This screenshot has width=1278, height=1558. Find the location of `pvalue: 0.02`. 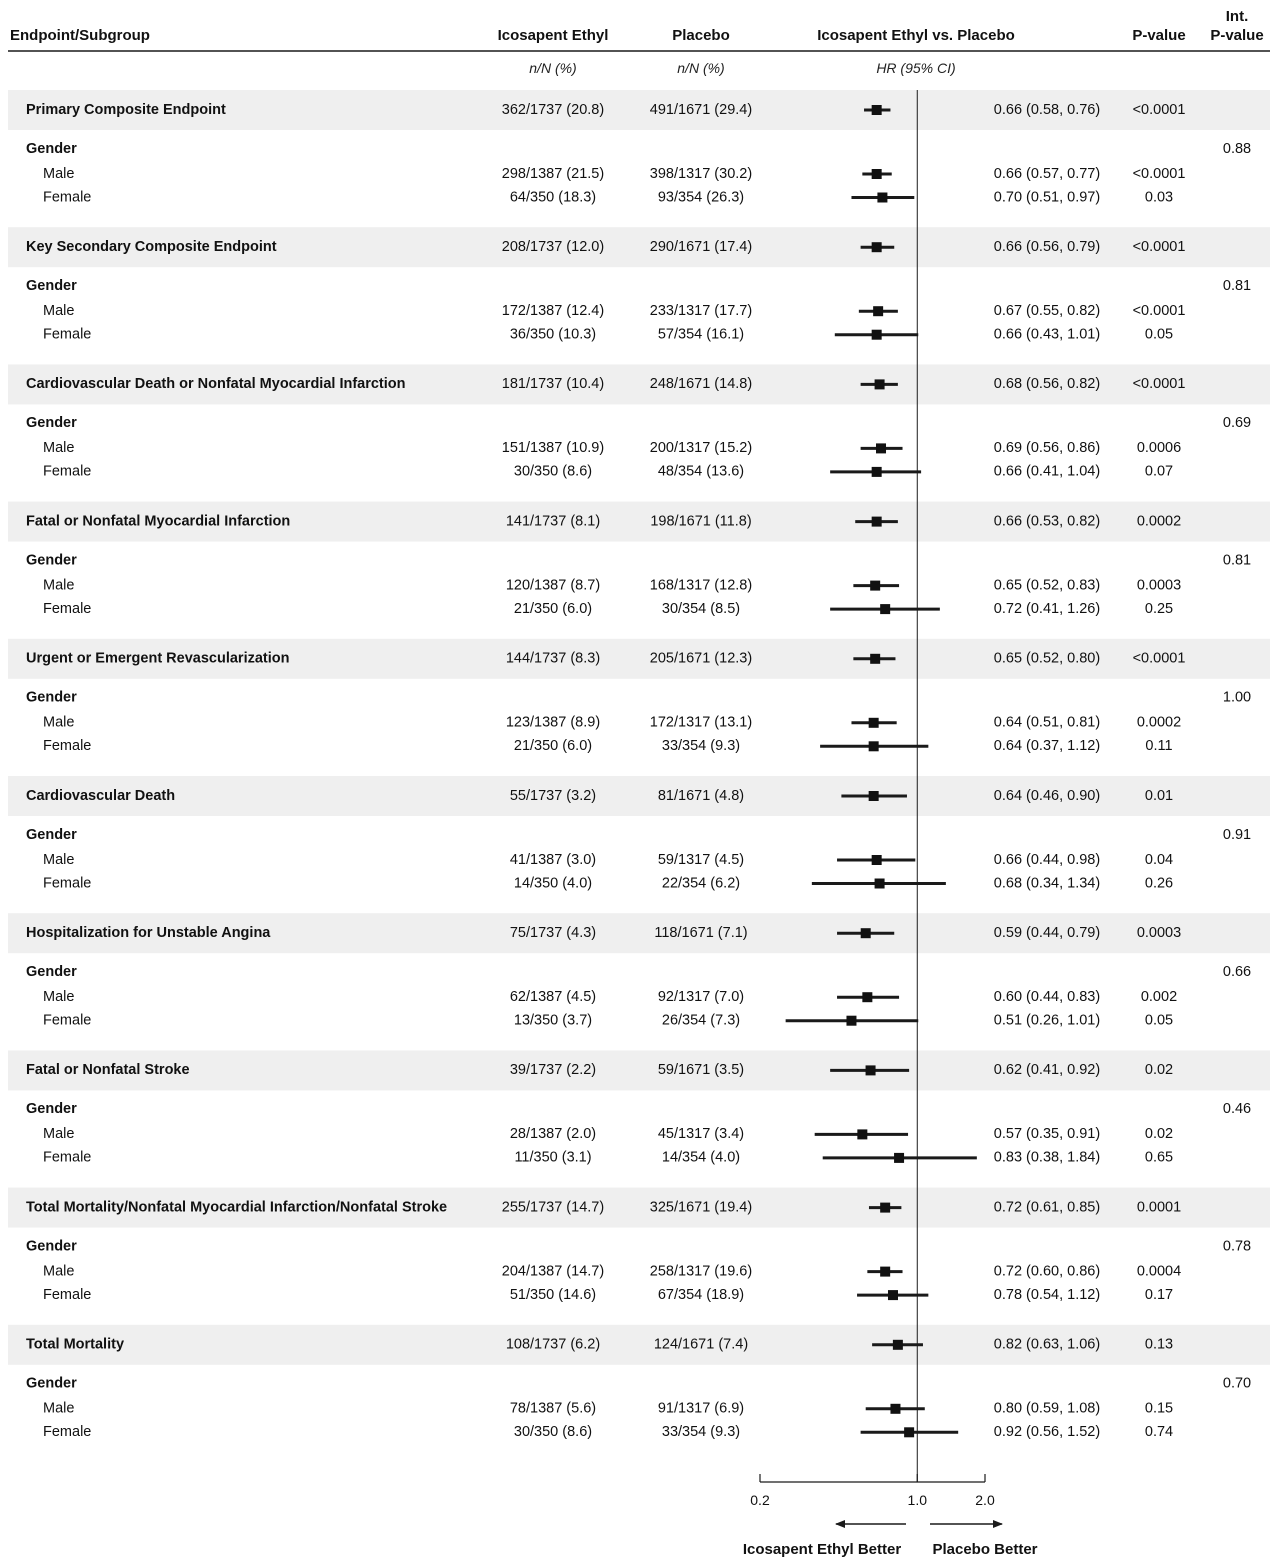

pvalue: 0.02 is located at coordinates (1159, 1134).